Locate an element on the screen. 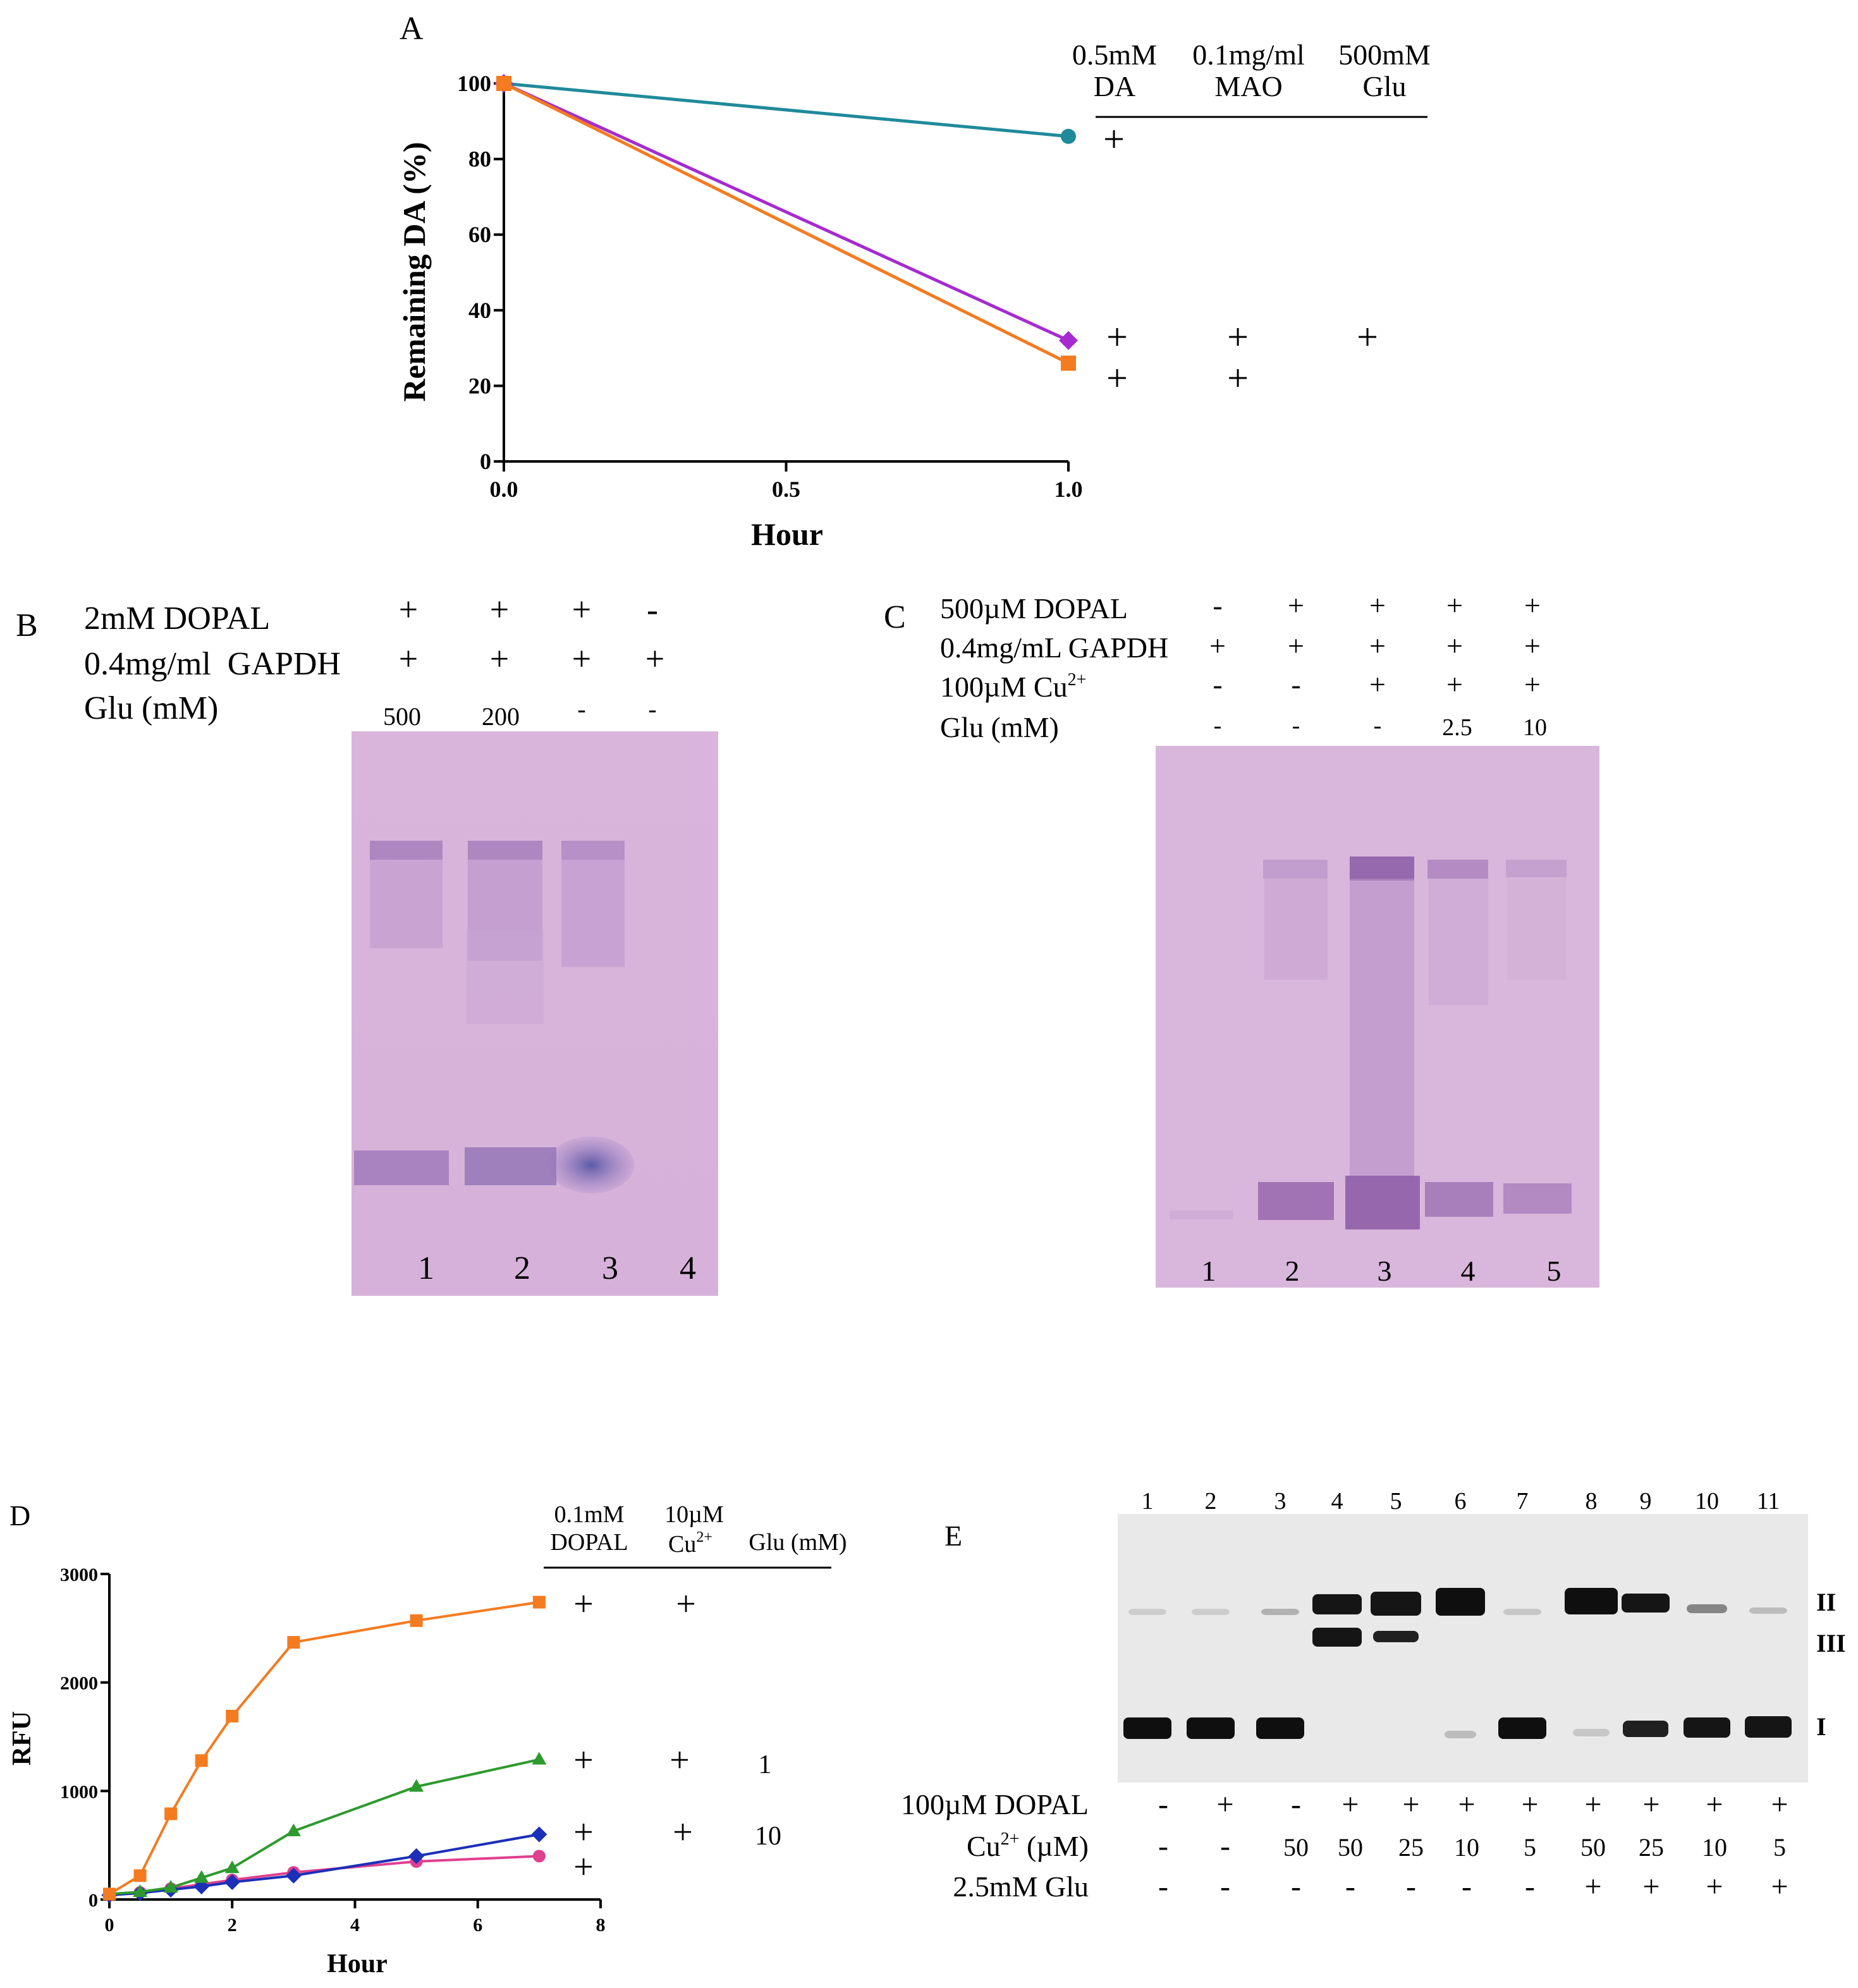 This screenshot has width=1858, height=1988. lane-number: 1 is located at coordinates (426, 1268).